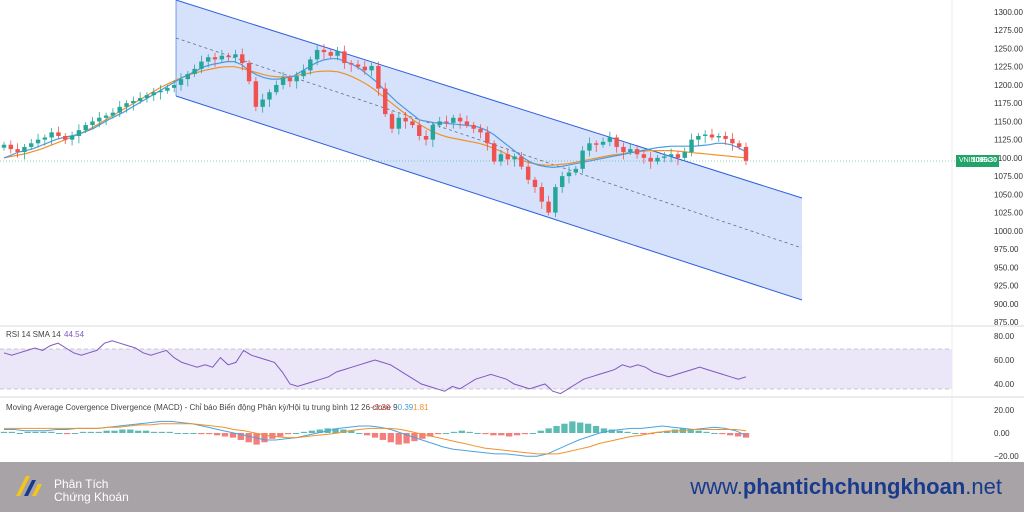 This screenshot has height=512, width=1024. What do you see at coordinates (29, 486) in the screenshot?
I see `logo-icon` at bounding box center [29, 486].